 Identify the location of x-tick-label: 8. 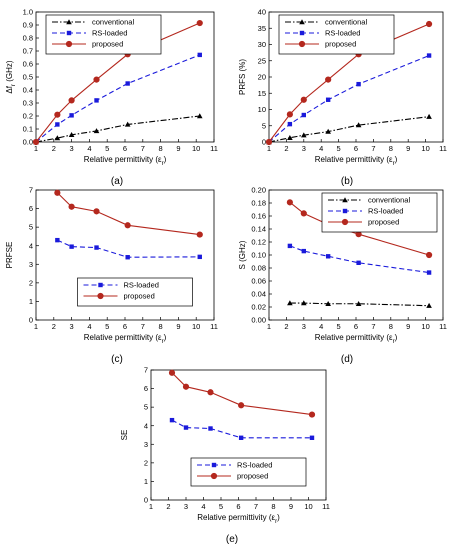
(391, 326).